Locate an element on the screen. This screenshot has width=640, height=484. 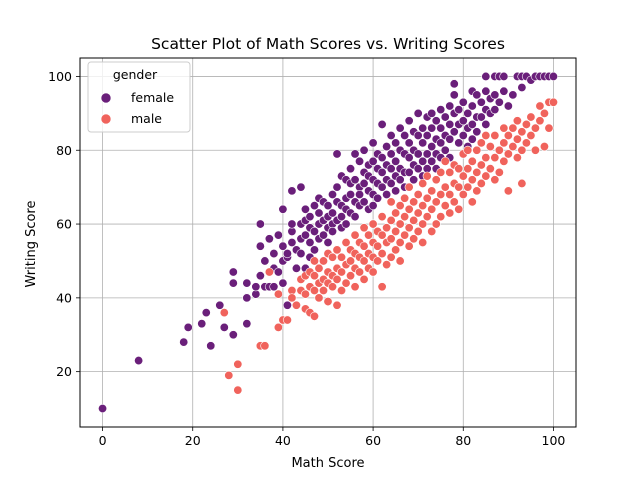
y-tick-label: 20 is located at coordinates (64, 371).